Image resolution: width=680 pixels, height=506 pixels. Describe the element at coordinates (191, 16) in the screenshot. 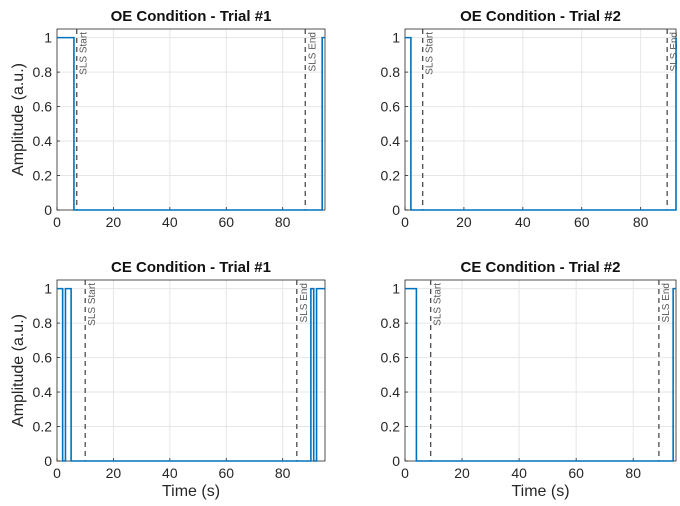

I see `chart-title: OE Condition - Trial #1` at that location.